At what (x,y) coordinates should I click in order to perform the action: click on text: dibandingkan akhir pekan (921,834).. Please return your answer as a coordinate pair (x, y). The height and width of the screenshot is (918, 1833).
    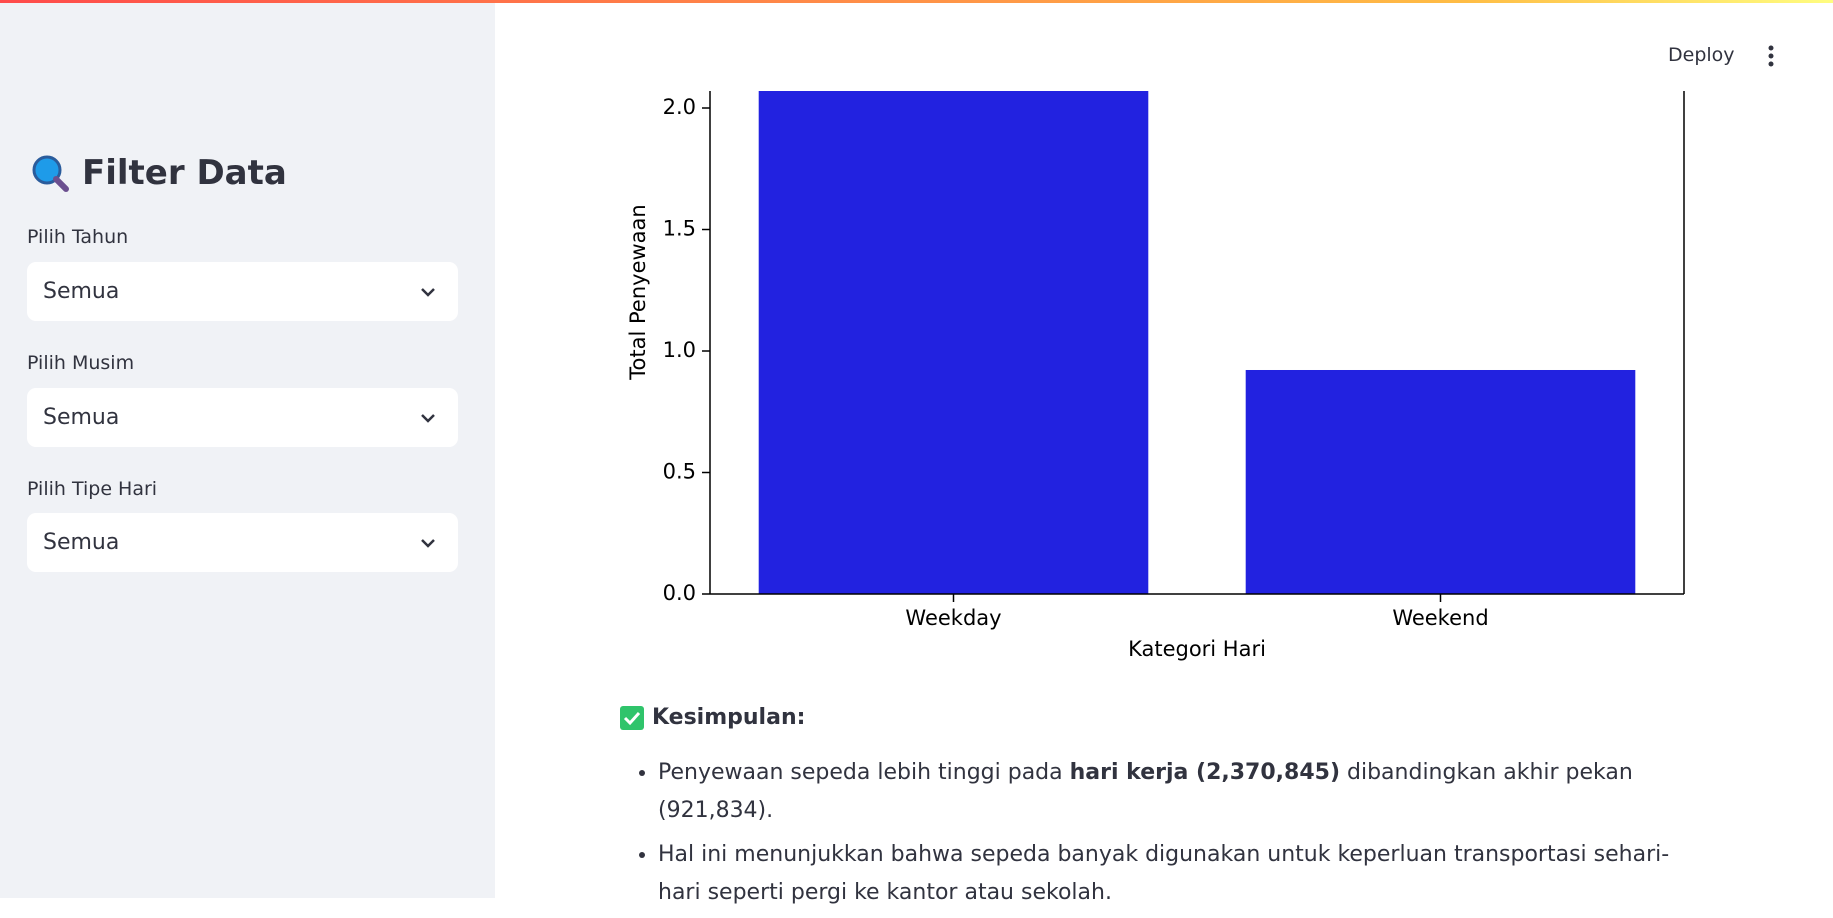
    Looking at the image, I should click on (1145, 791).